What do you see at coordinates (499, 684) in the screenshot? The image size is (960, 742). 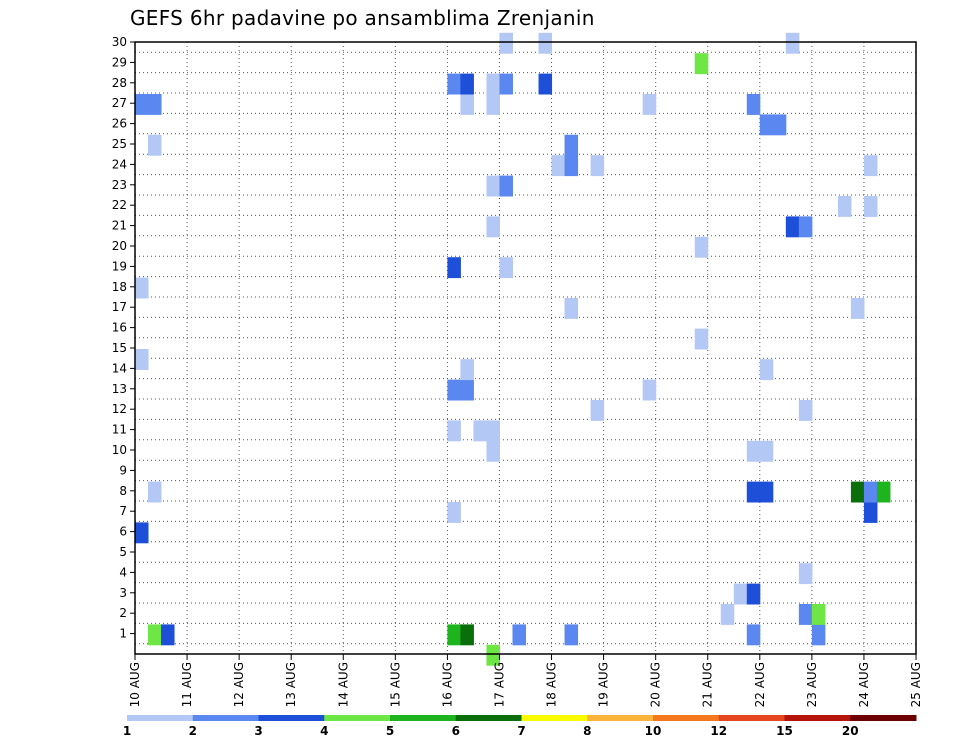 I see `x-tick-label: 17 AUG` at bounding box center [499, 684].